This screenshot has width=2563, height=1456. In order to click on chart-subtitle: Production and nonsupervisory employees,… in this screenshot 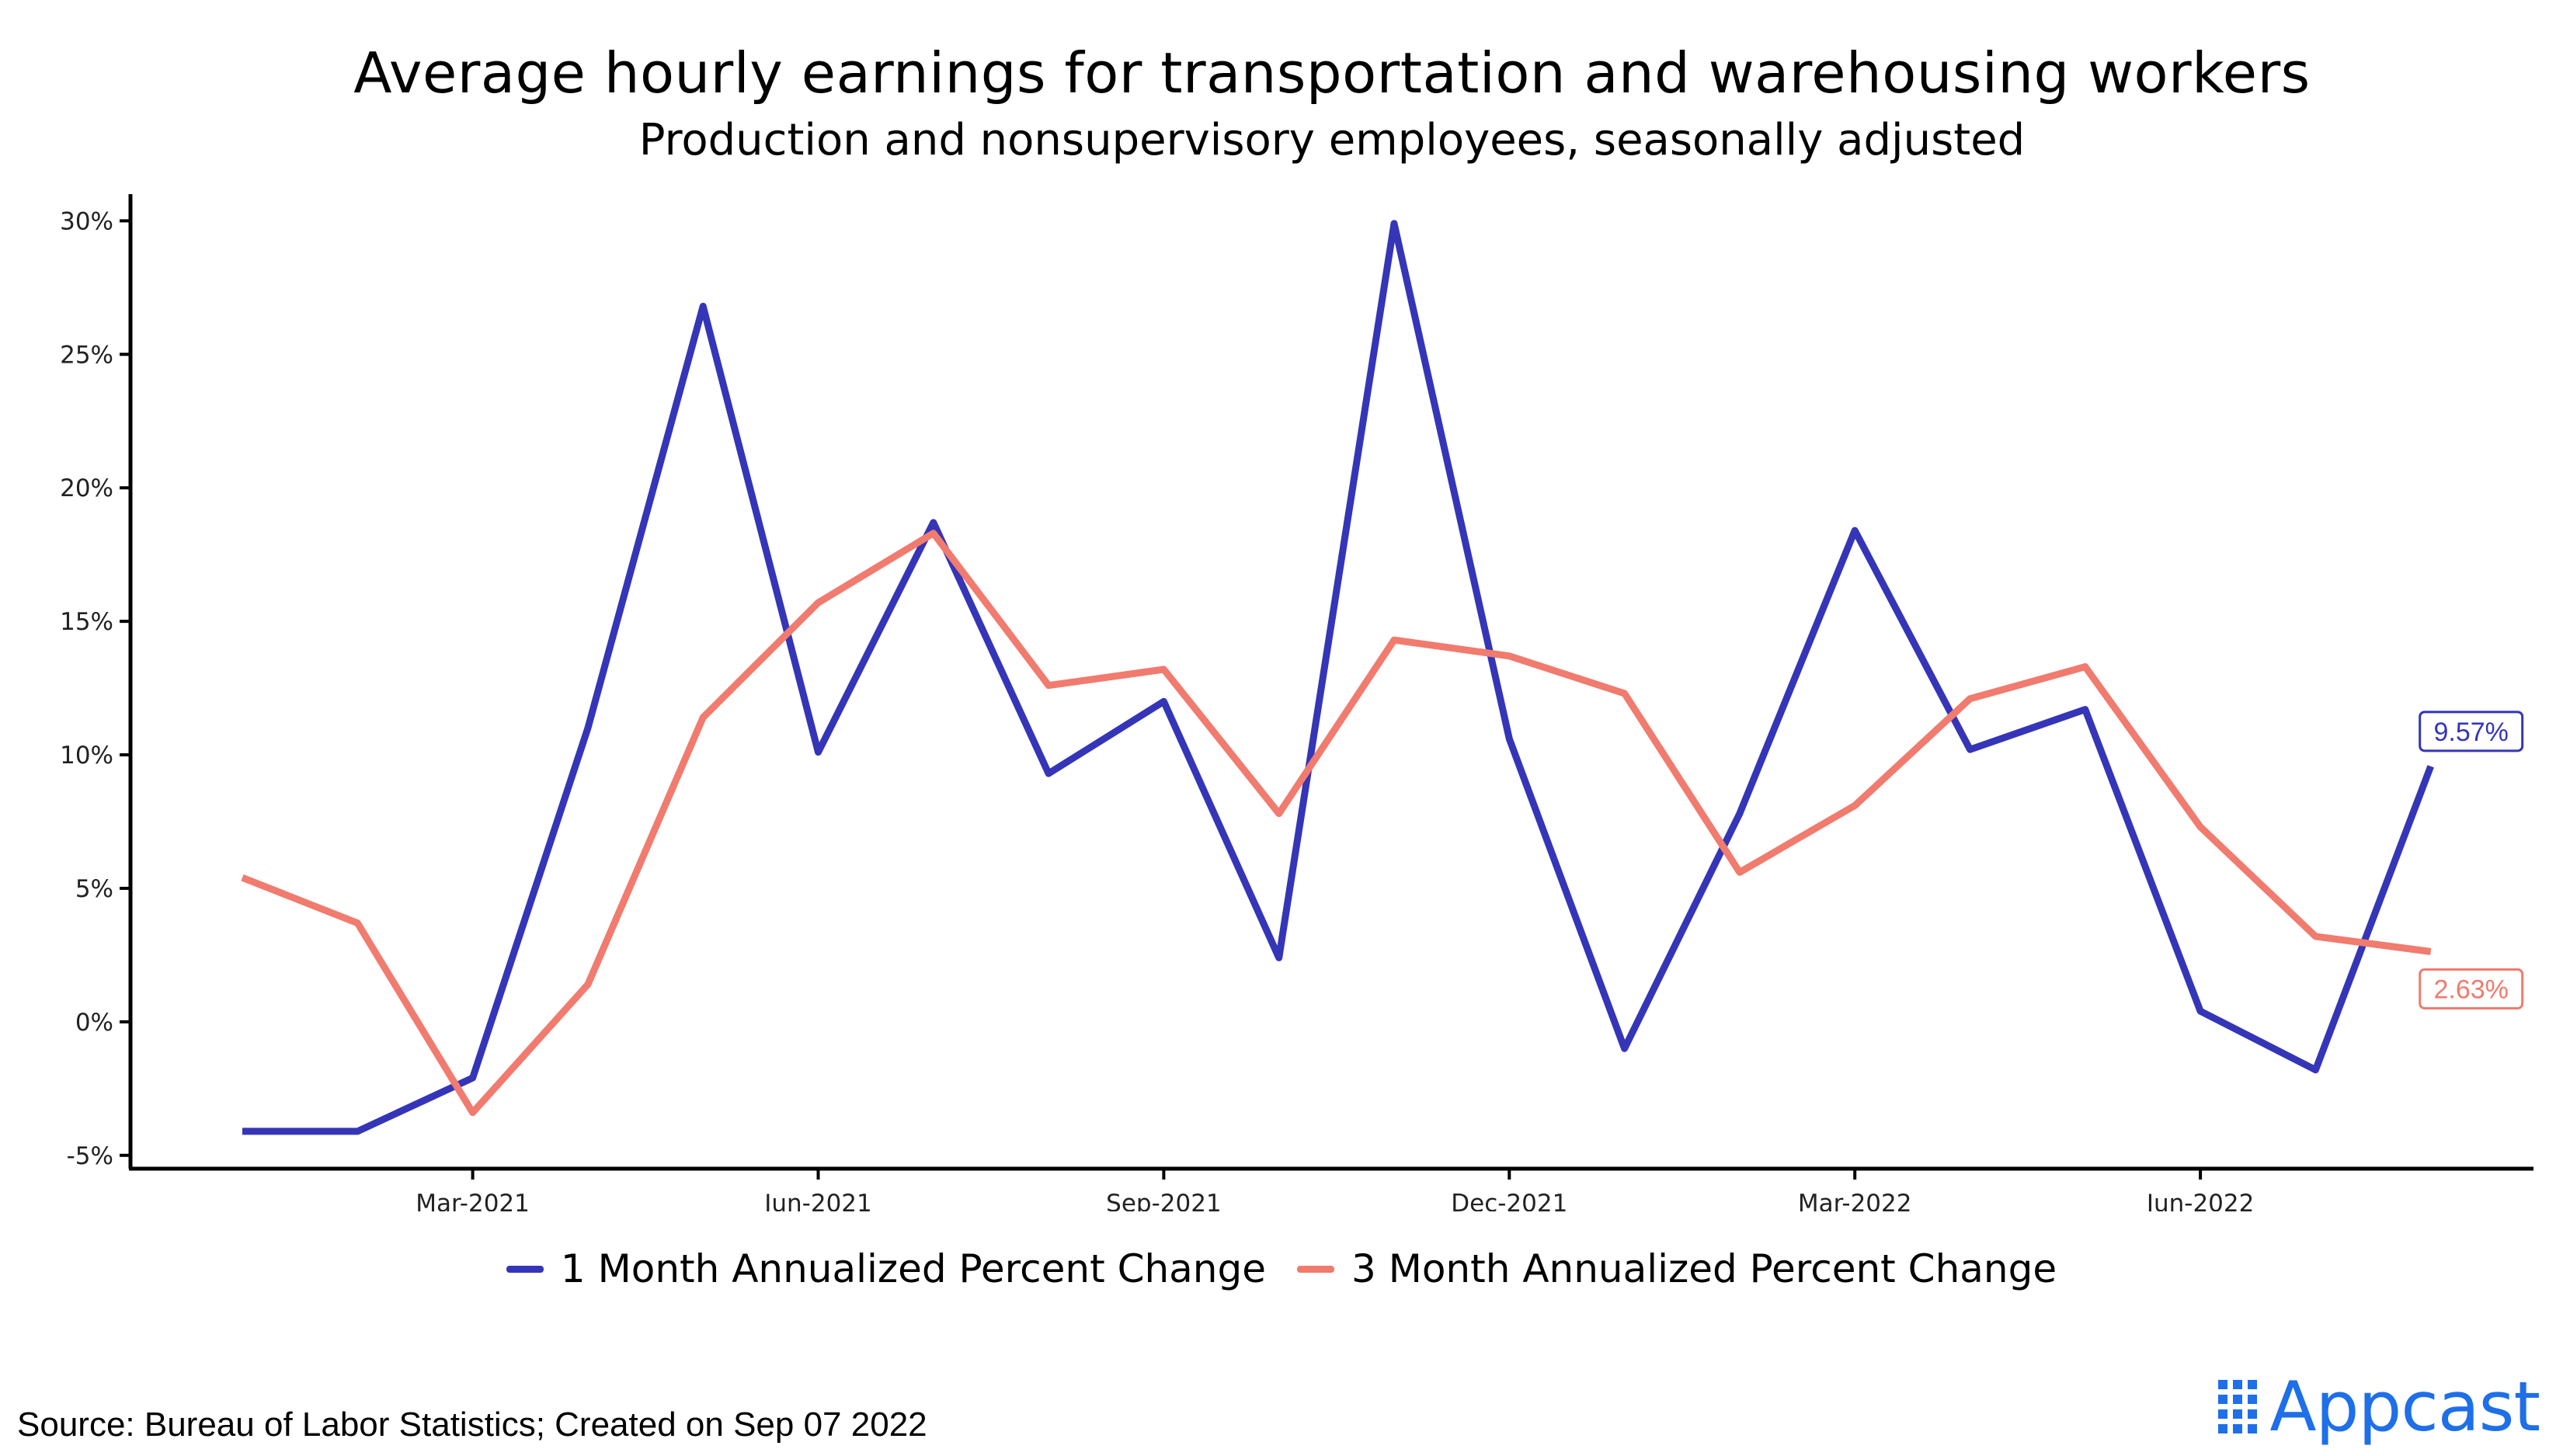, I will do `click(1332, 140)`.